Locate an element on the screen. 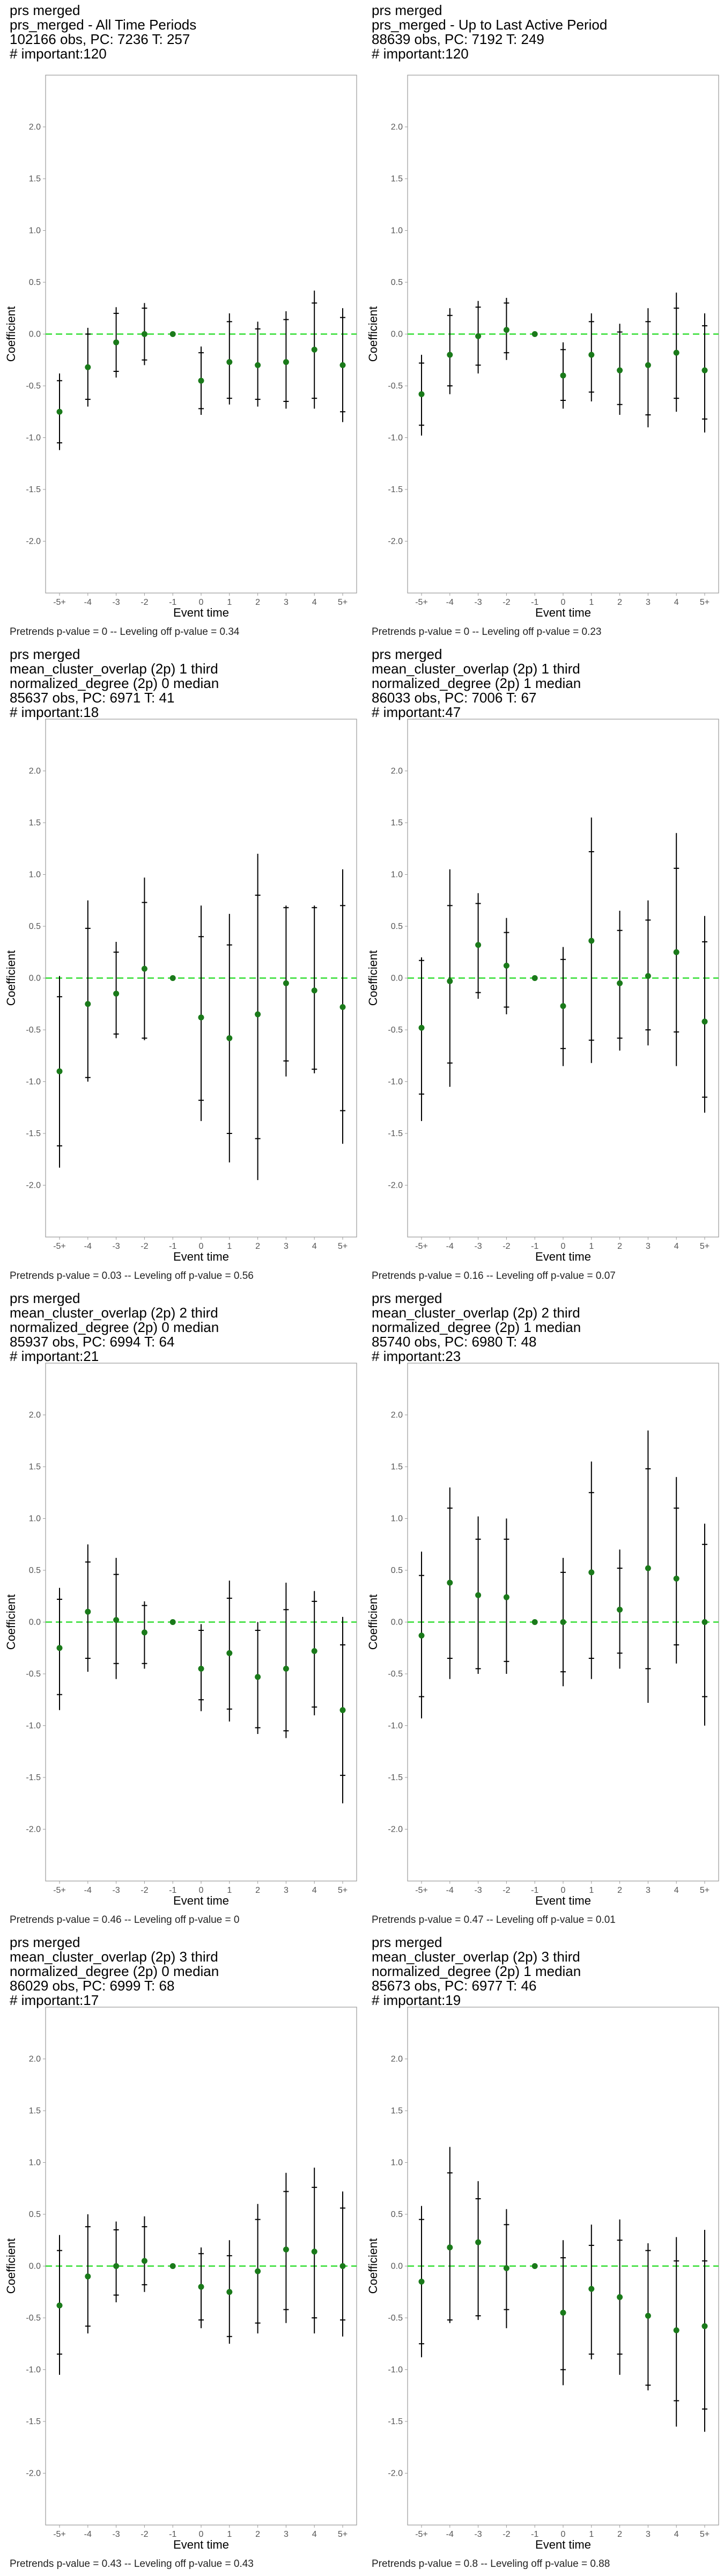  y-tick-label: -2.0 is located at coordinates (33, 1829).